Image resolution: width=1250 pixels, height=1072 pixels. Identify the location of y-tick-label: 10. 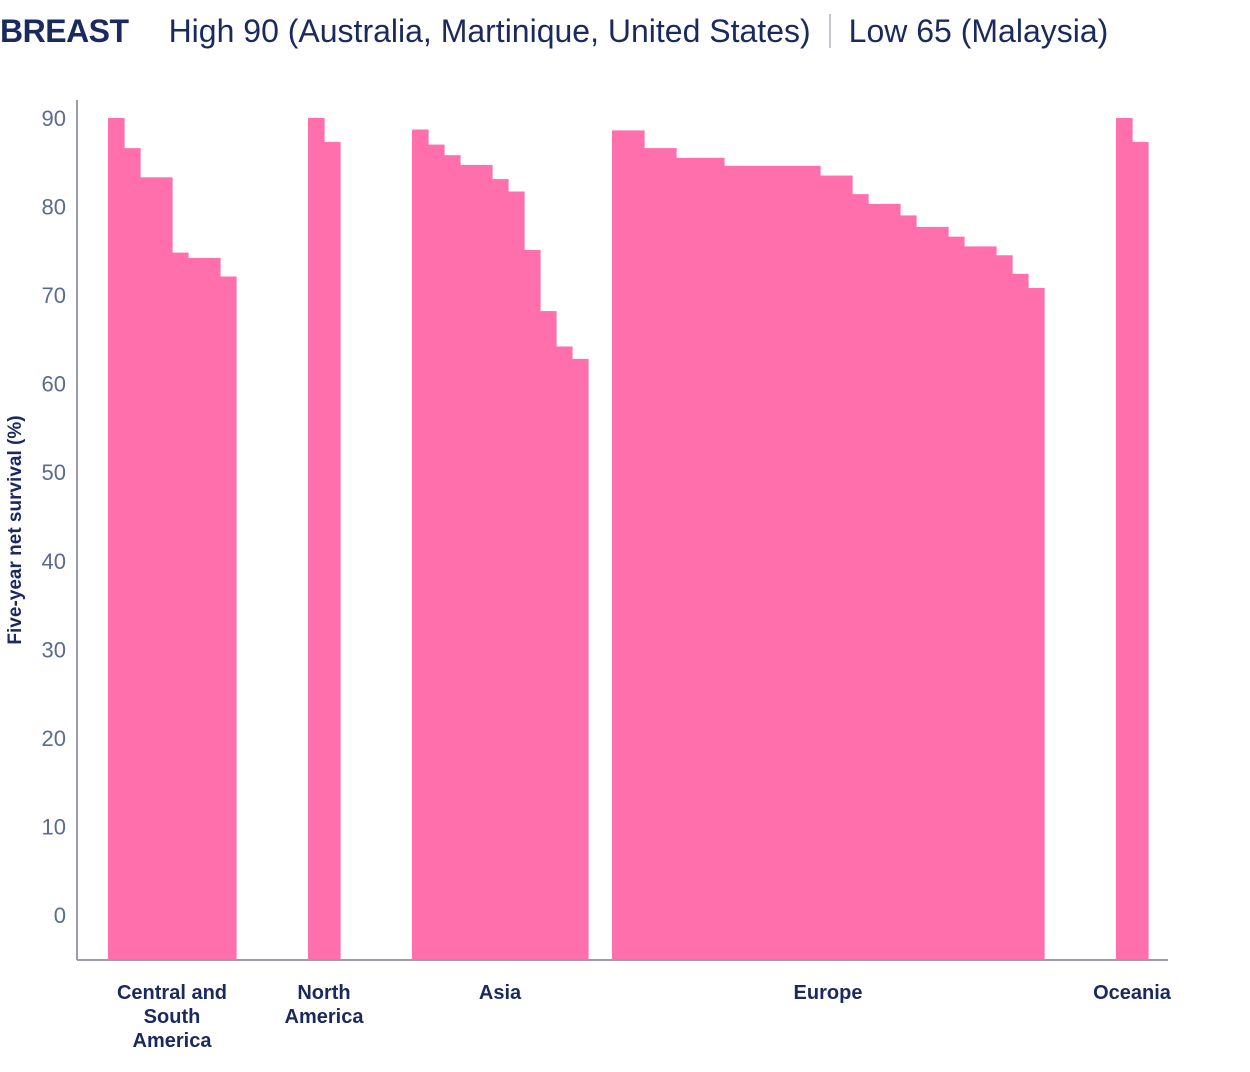
(54, 826).